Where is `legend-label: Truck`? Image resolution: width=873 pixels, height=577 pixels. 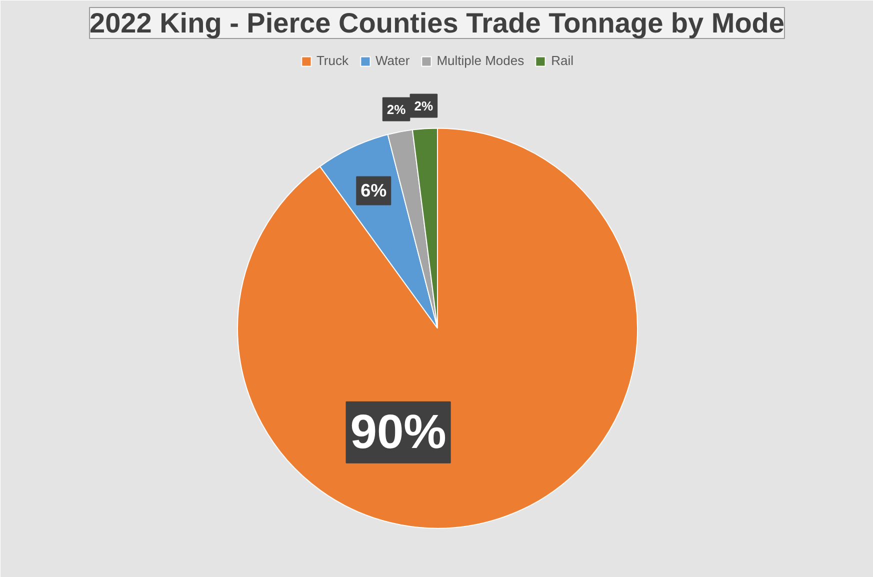
legend-label: Truck is located at coordinates (332, 60).